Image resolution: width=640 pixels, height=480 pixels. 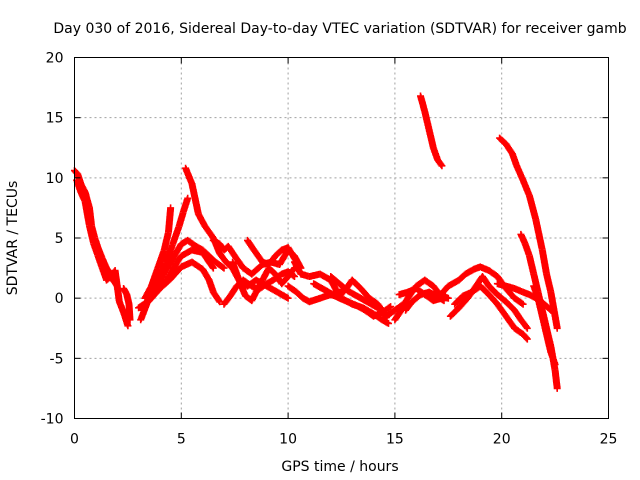 What do you see at coordinates (97, 233) in the screenshot?
I see `series-trace-b` at bounding box center [97, 233].